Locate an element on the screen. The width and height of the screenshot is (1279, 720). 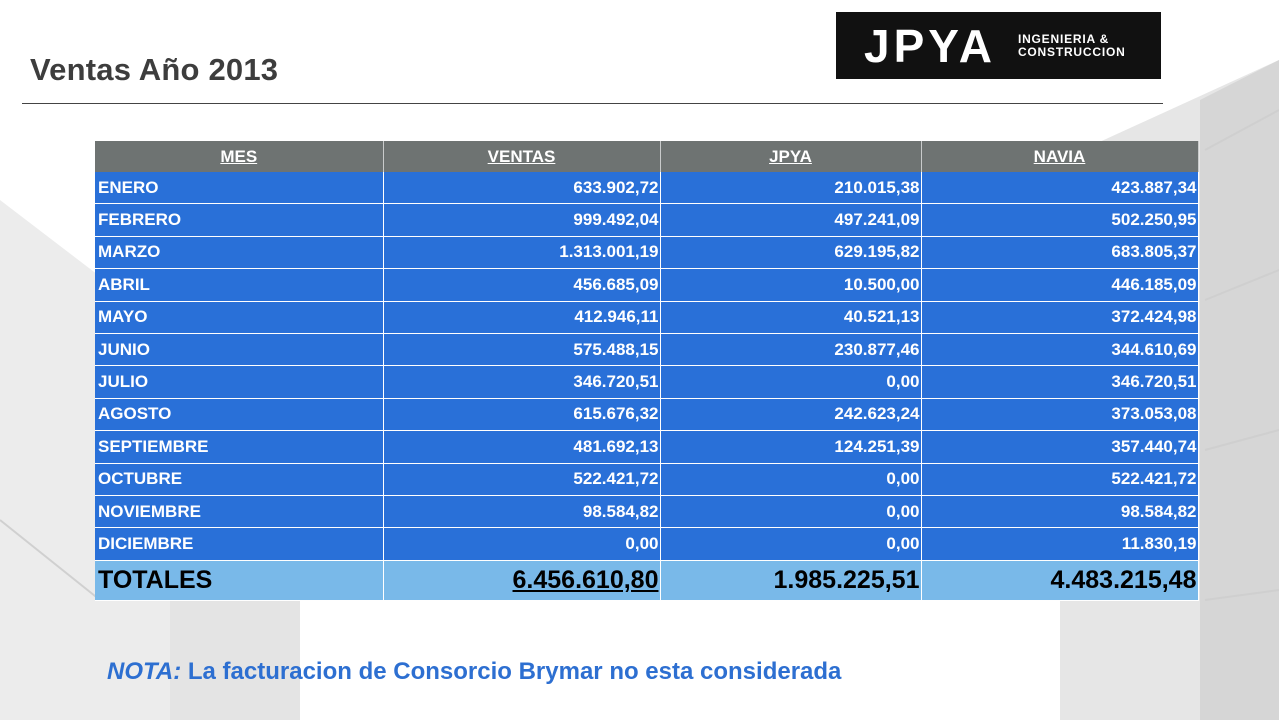
cell-mes: OCTUBRE is located at coordinates (239, 479).